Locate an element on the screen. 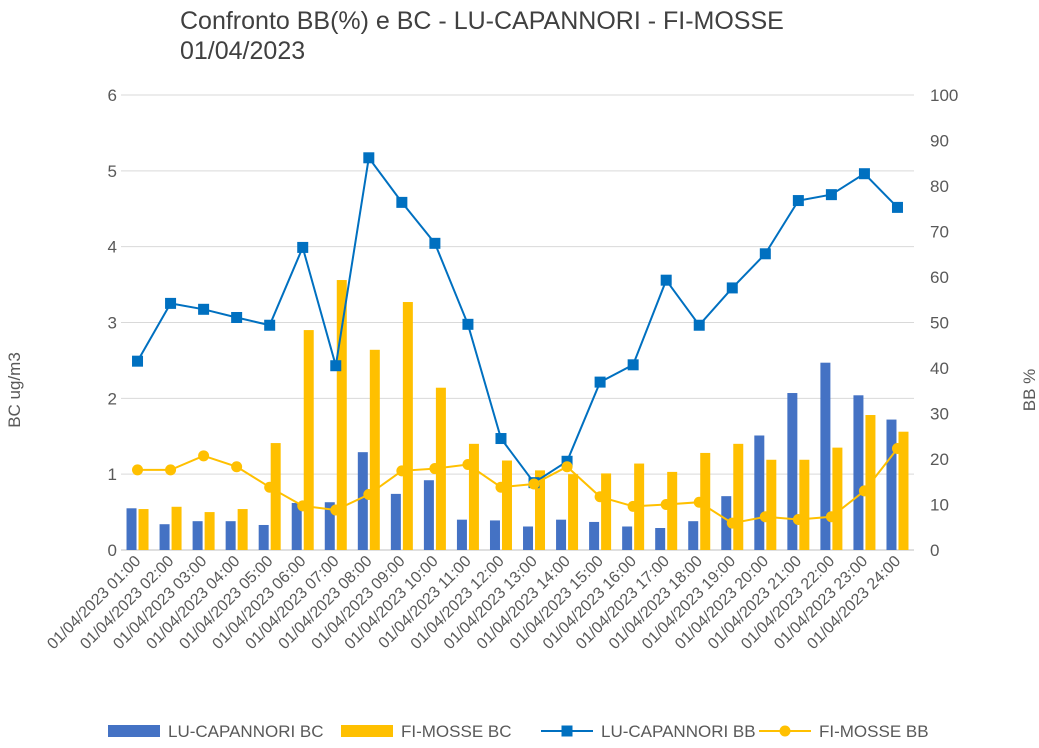 This screenshot has width=1039, height=748. line-fi-mosse-bb is located at coordinates (518, 486).